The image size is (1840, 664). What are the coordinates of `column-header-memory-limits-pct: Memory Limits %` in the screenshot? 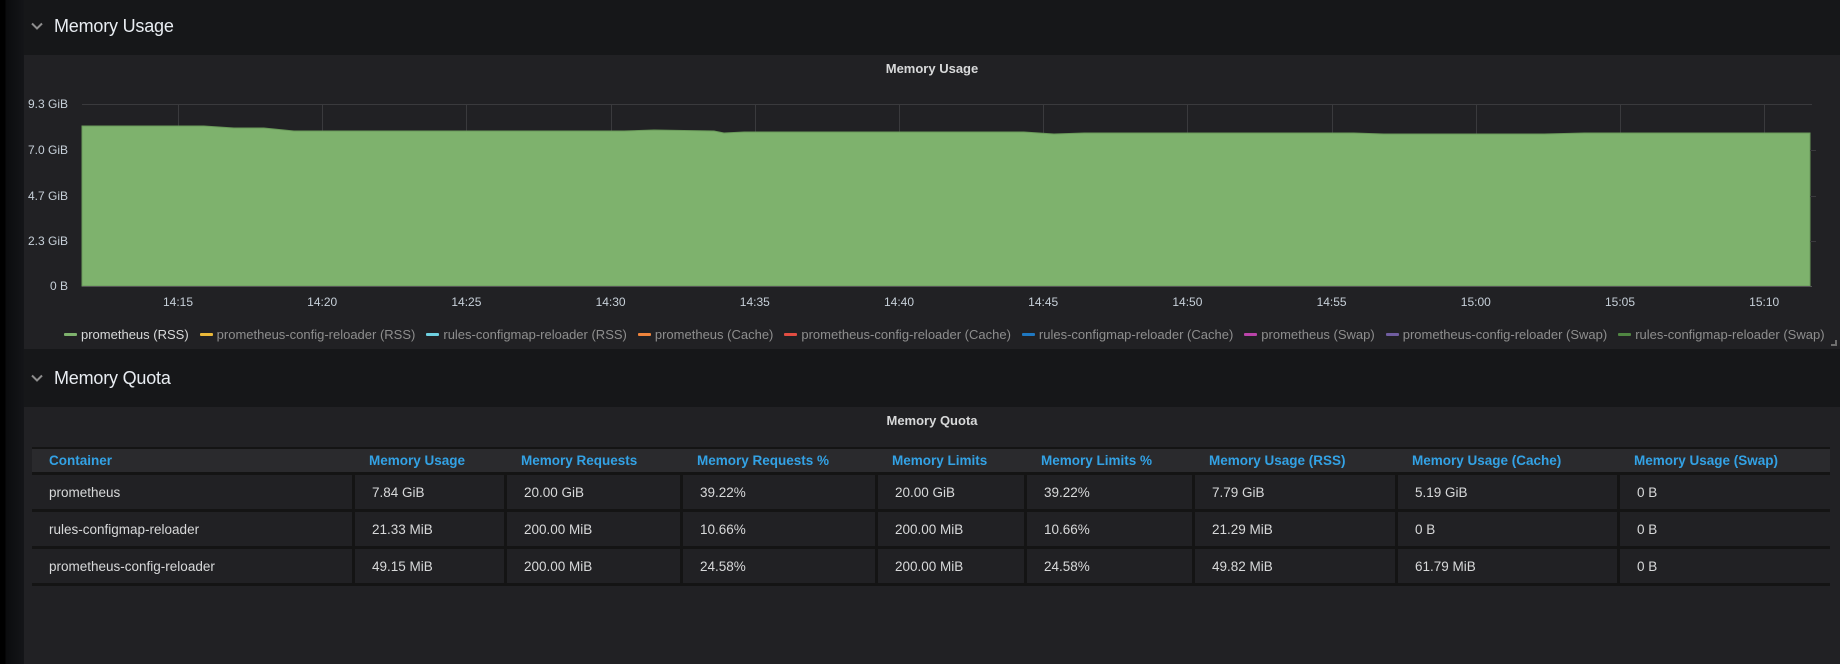 It's located at (1108, 461).